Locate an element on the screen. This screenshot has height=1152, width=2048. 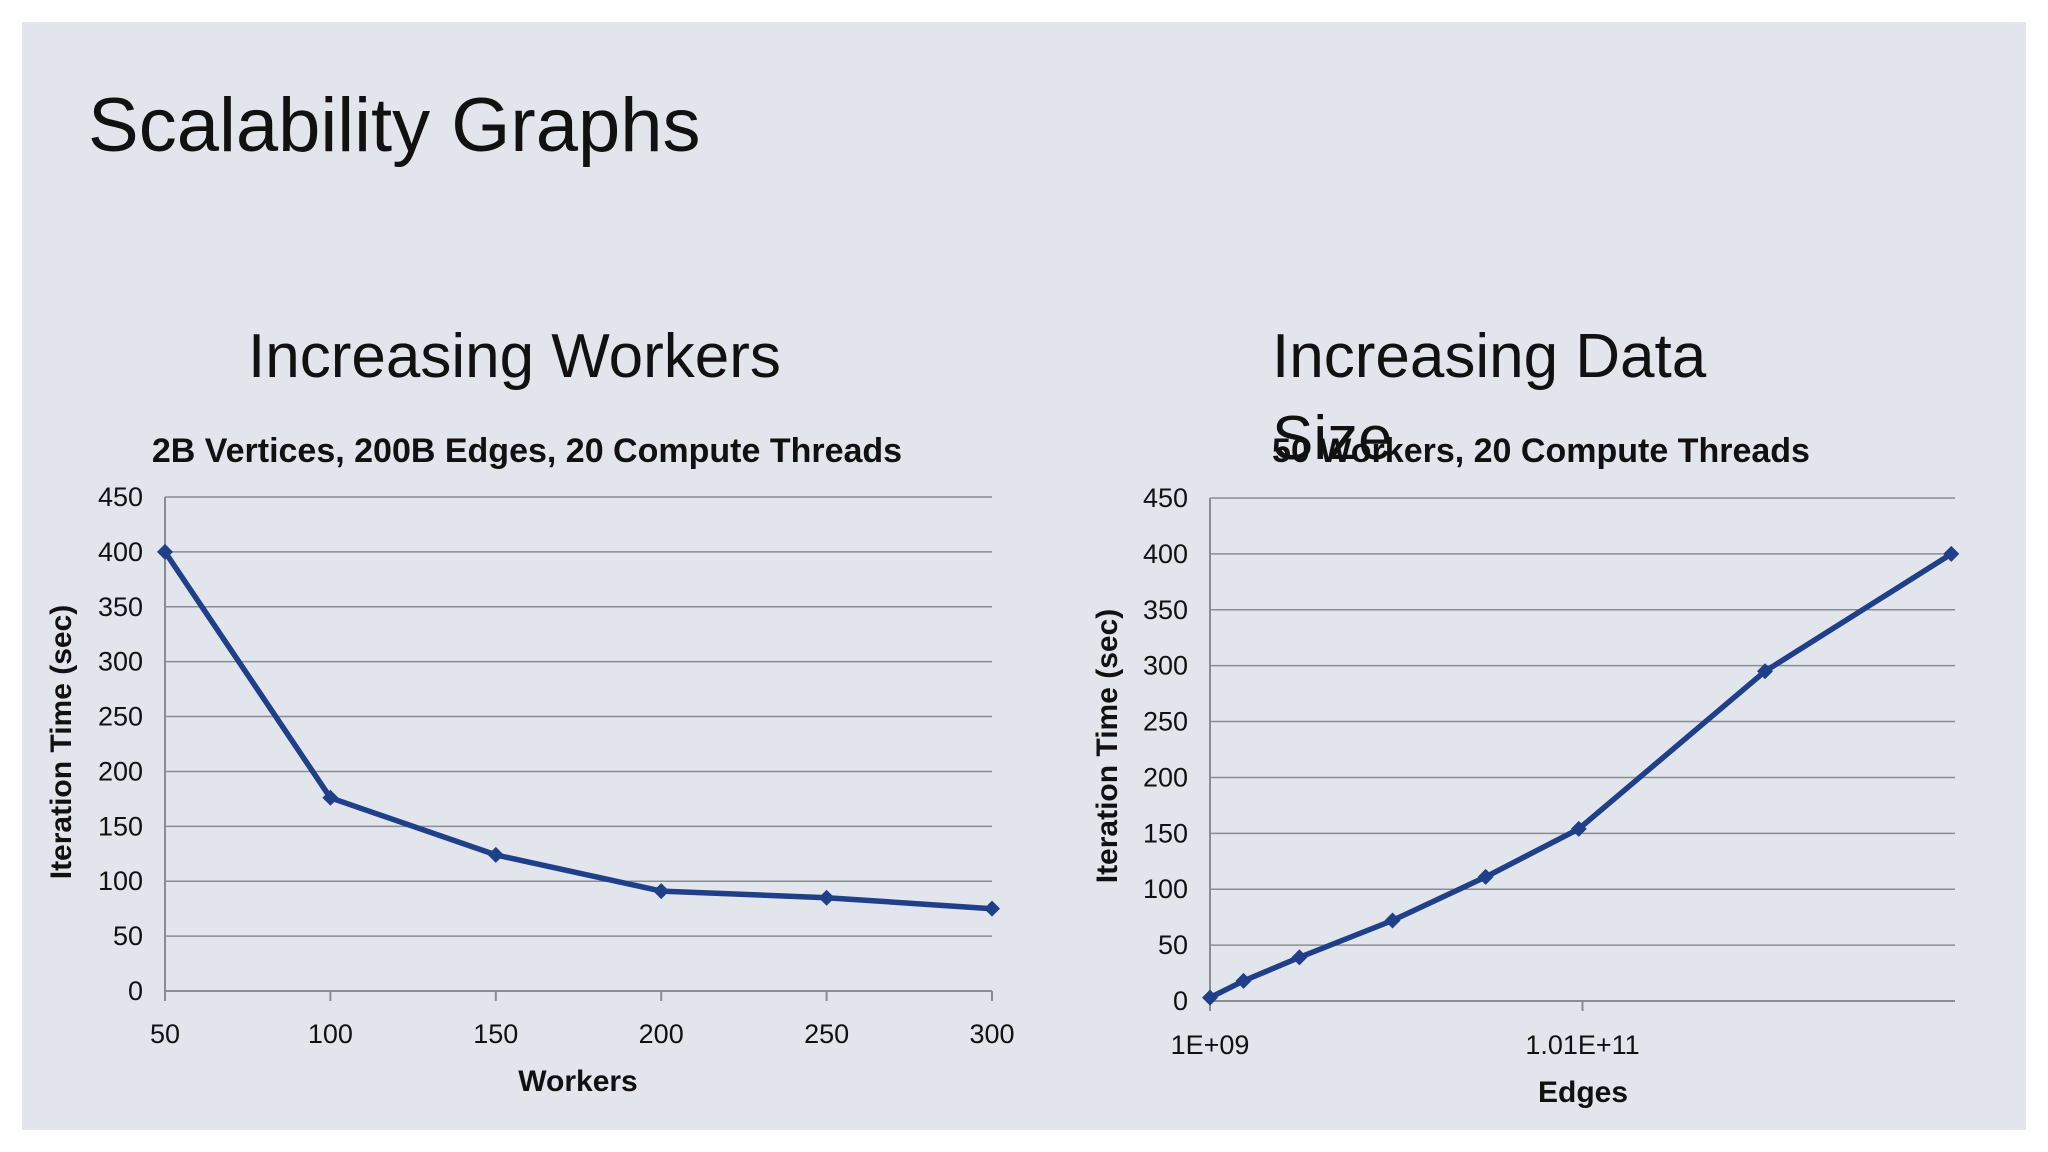
x-tick-label: 150 is located at coordinates (495, 1034).